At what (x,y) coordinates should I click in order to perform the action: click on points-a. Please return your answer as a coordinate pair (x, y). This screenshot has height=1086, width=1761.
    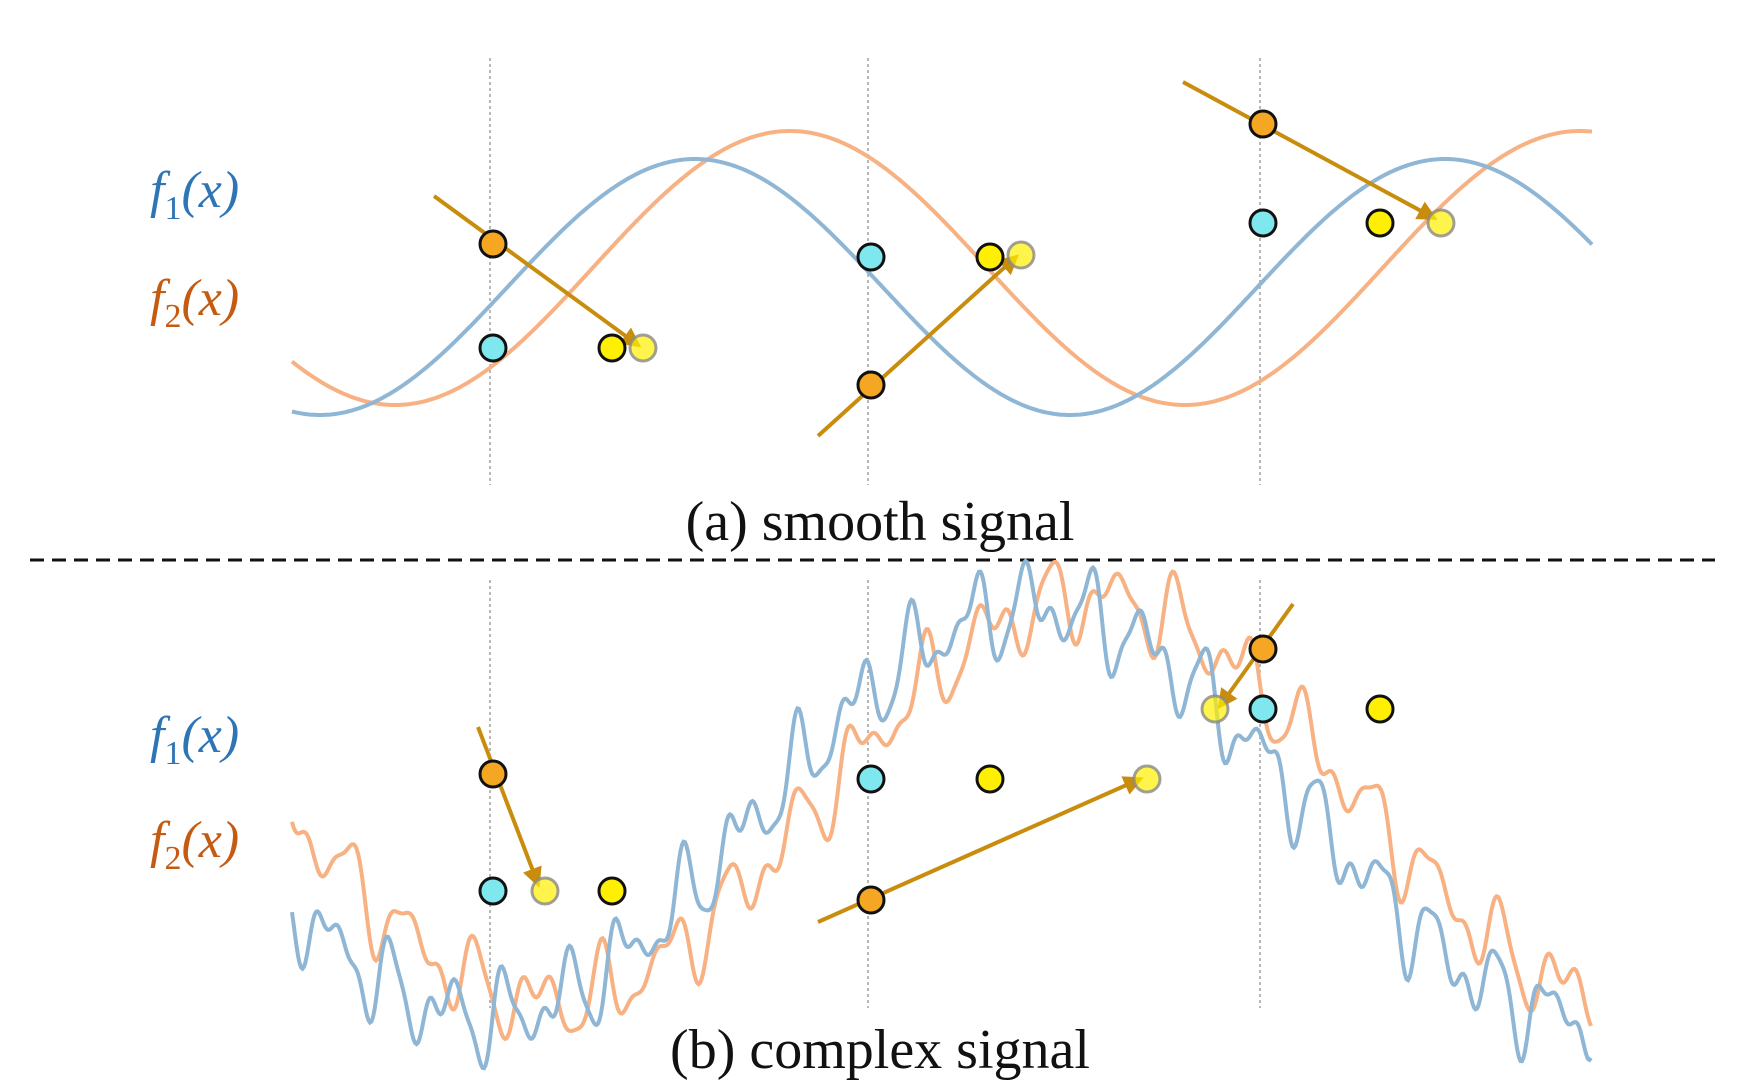
    Looking at the image, I should click on (967, 254).